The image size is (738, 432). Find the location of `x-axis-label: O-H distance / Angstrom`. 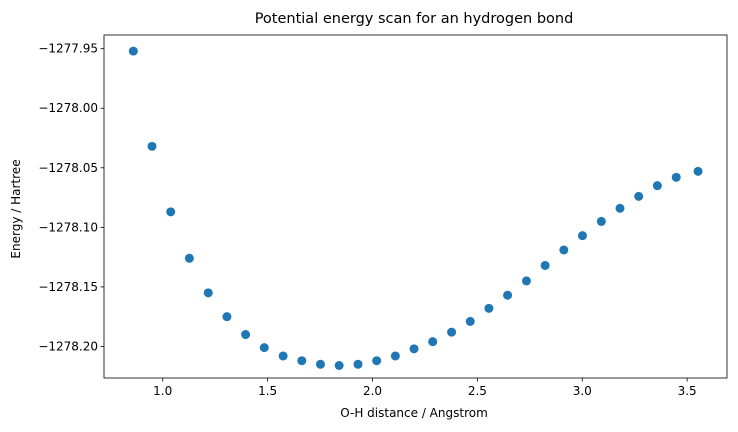

x-axis-label: O-H distance / Angstrom is located at coordinates (414, 413).